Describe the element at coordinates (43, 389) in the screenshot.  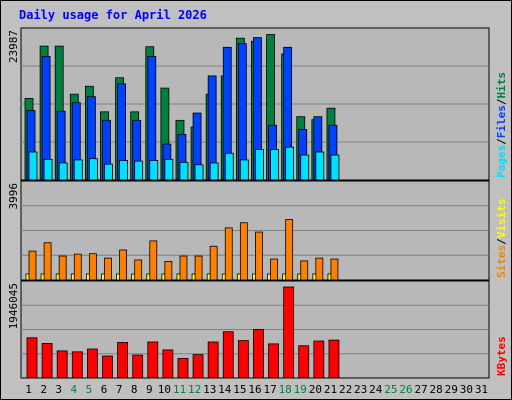
I see `x-tick-label: 2` at that location.